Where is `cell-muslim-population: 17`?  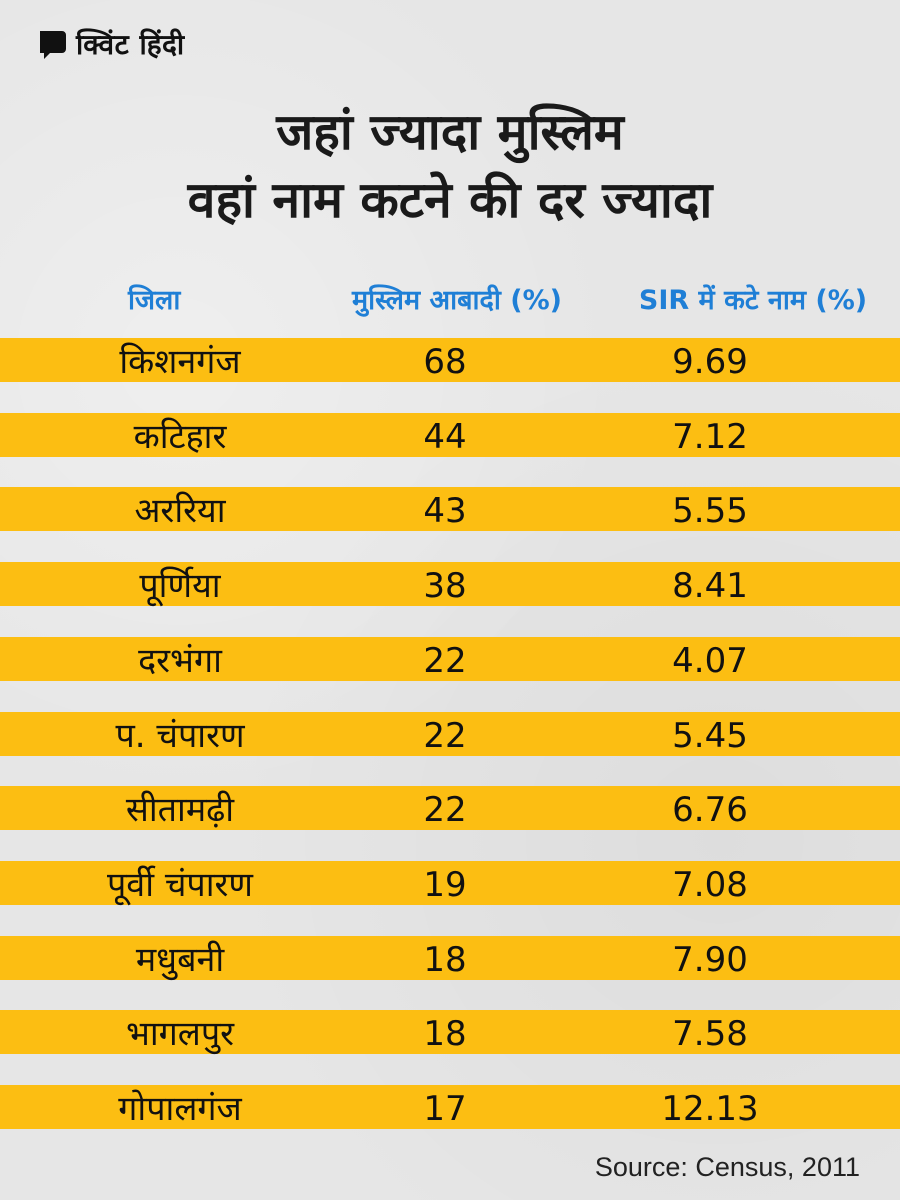
cell-muslim-population: 17 is located at coordinates (445, 1109).